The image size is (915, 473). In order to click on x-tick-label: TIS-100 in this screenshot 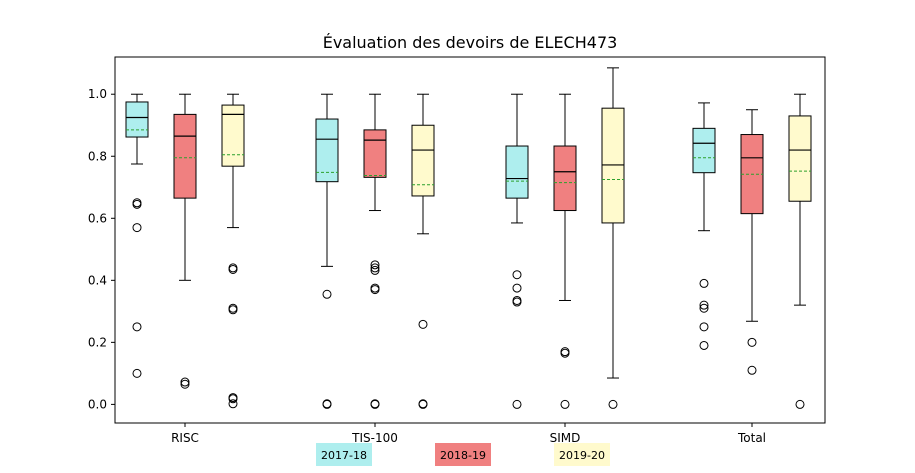, I will do `click(374, 438)`.